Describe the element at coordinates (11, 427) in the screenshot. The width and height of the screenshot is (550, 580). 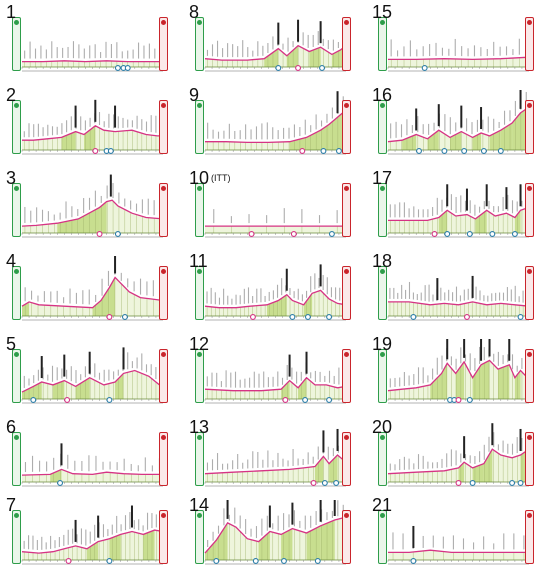
I see `stage-number: 6` at that location.